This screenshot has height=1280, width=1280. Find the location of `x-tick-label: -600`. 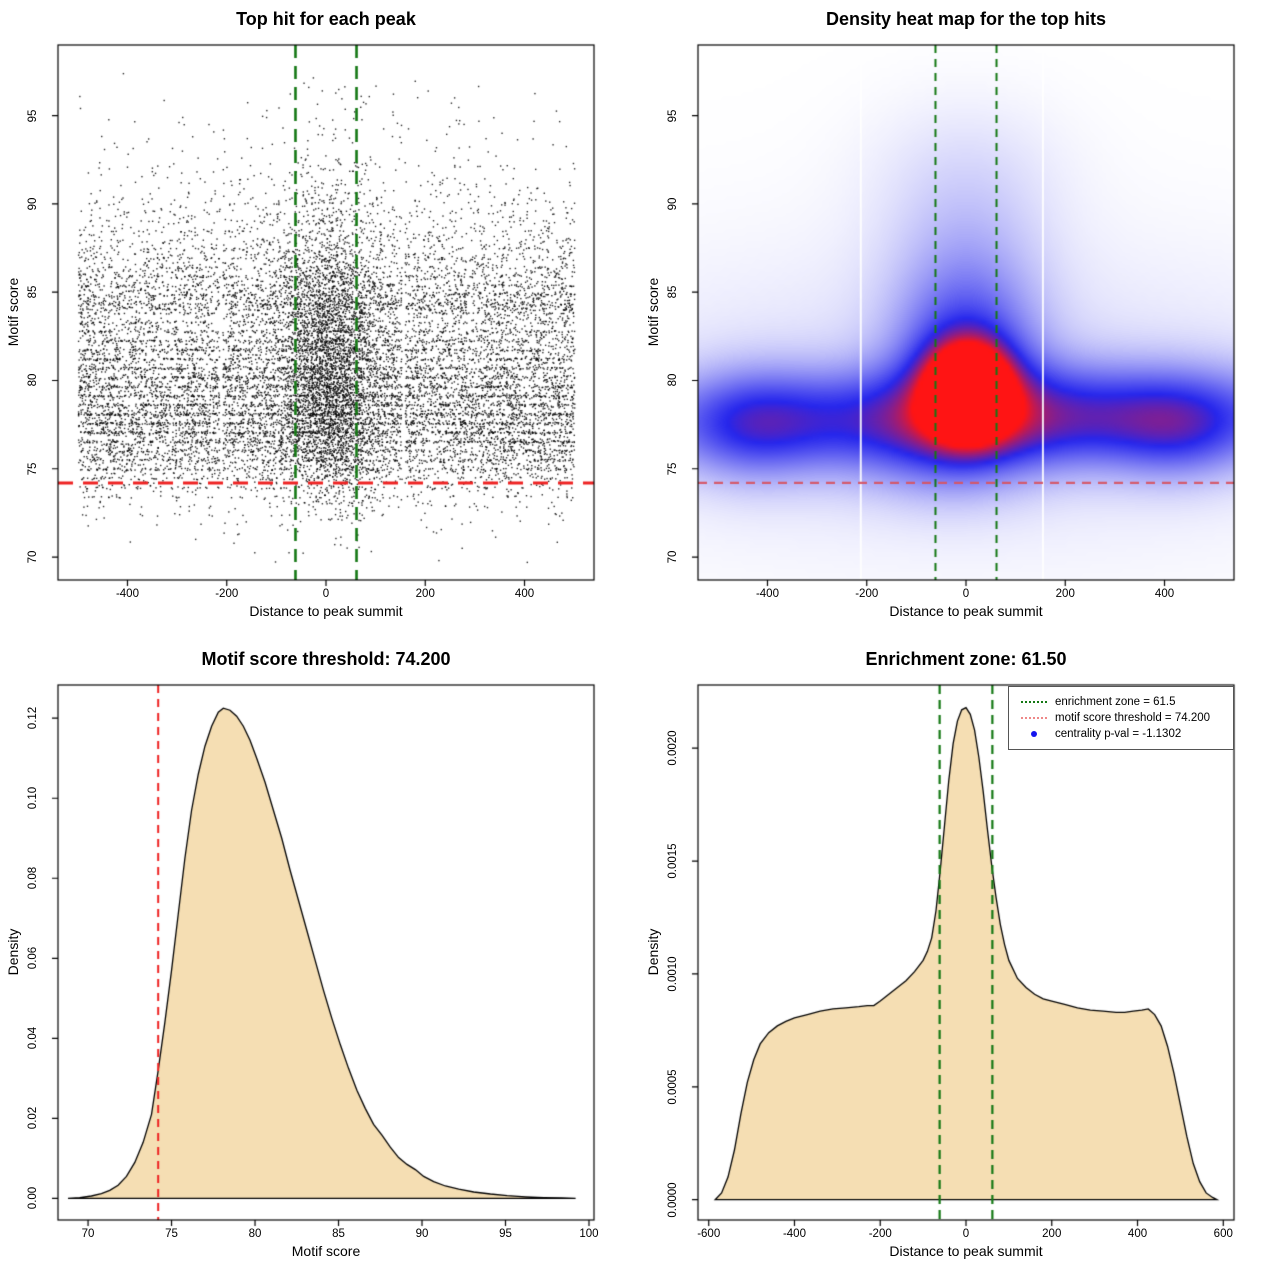

x-tick-label: -600 is located at coordinates (709, 1234).